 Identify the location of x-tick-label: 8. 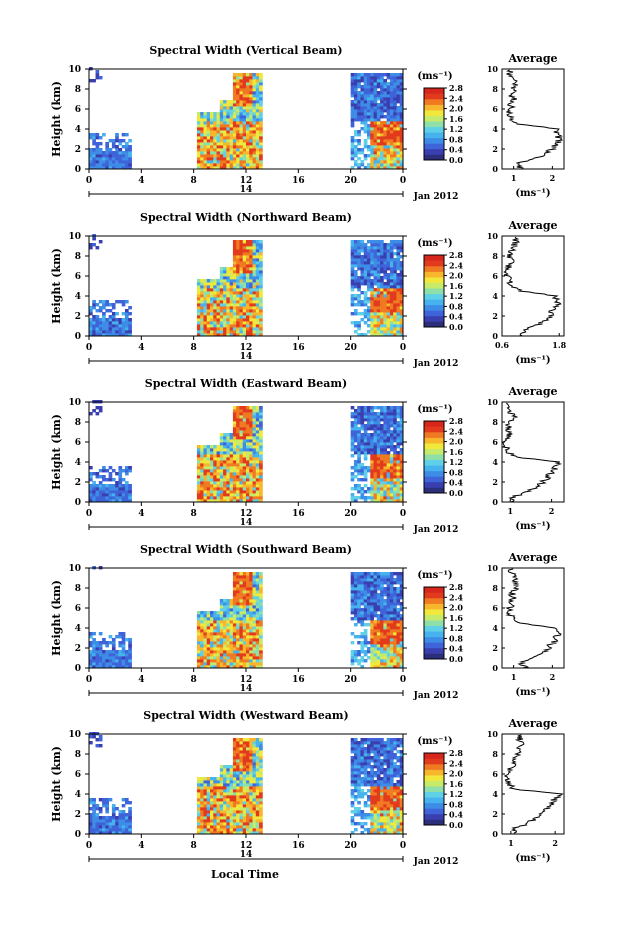
(194, 680).